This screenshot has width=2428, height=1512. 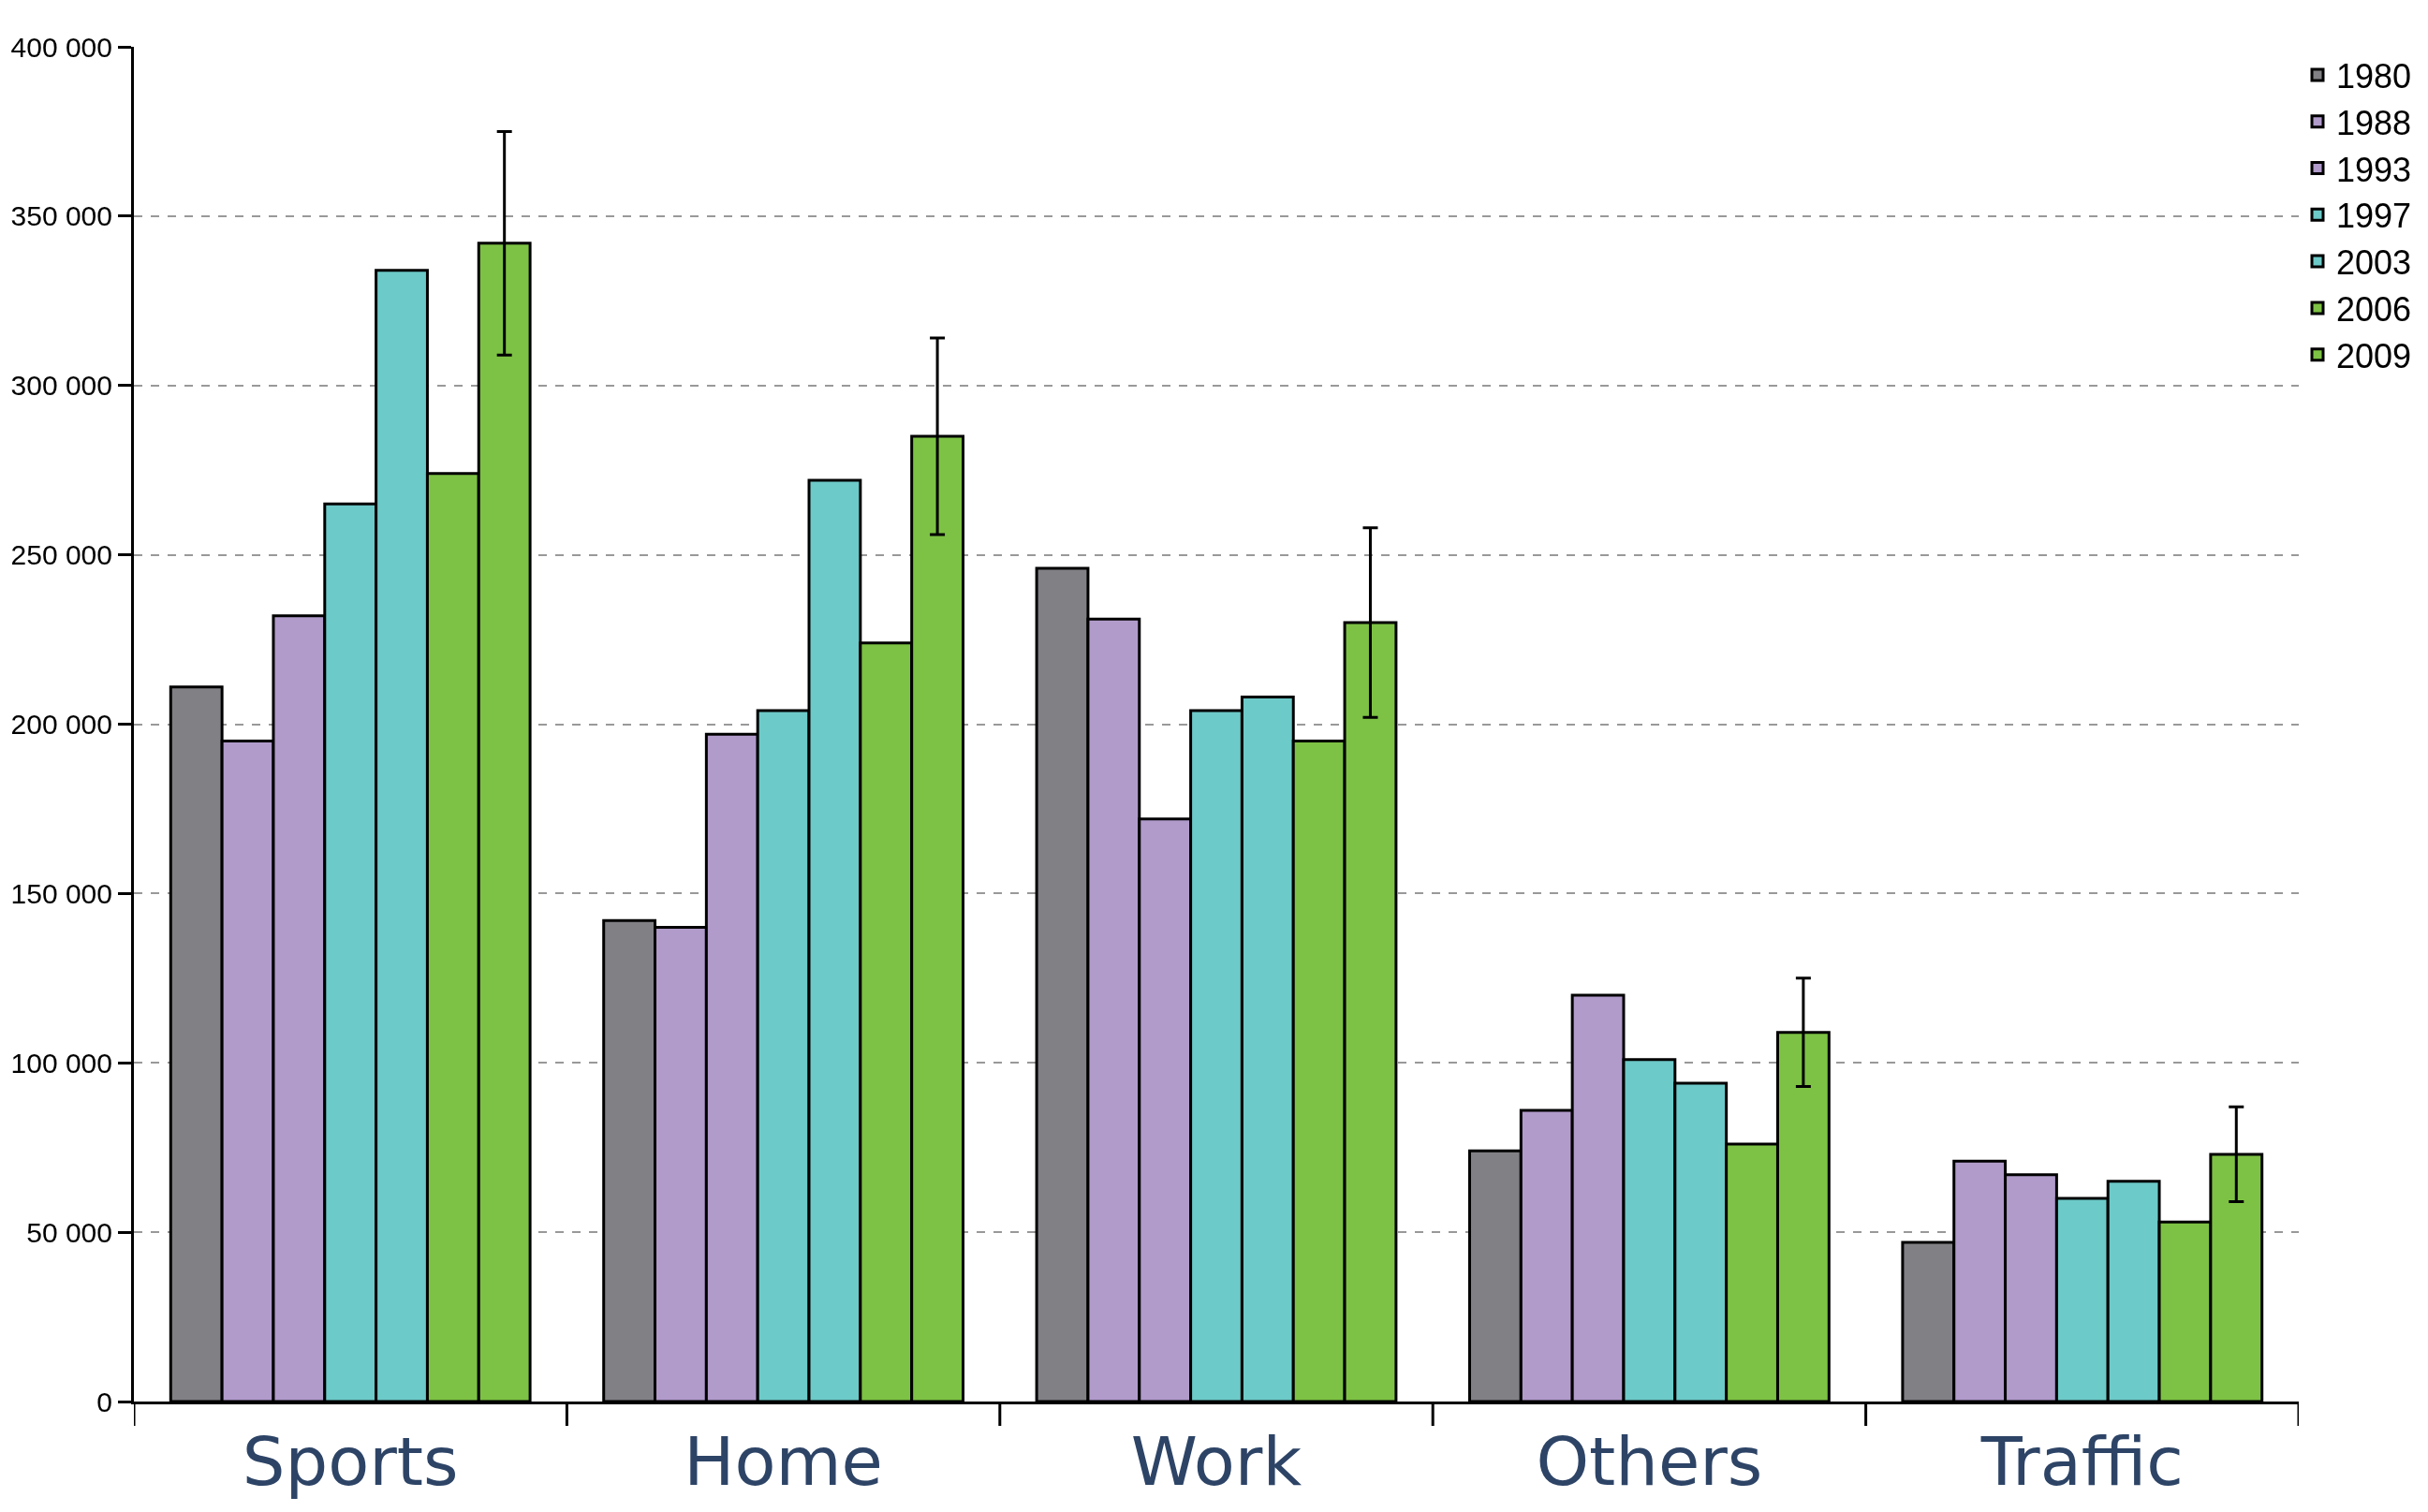 I want to click on y-tick-label: 0, so click(x=104, y=1401).